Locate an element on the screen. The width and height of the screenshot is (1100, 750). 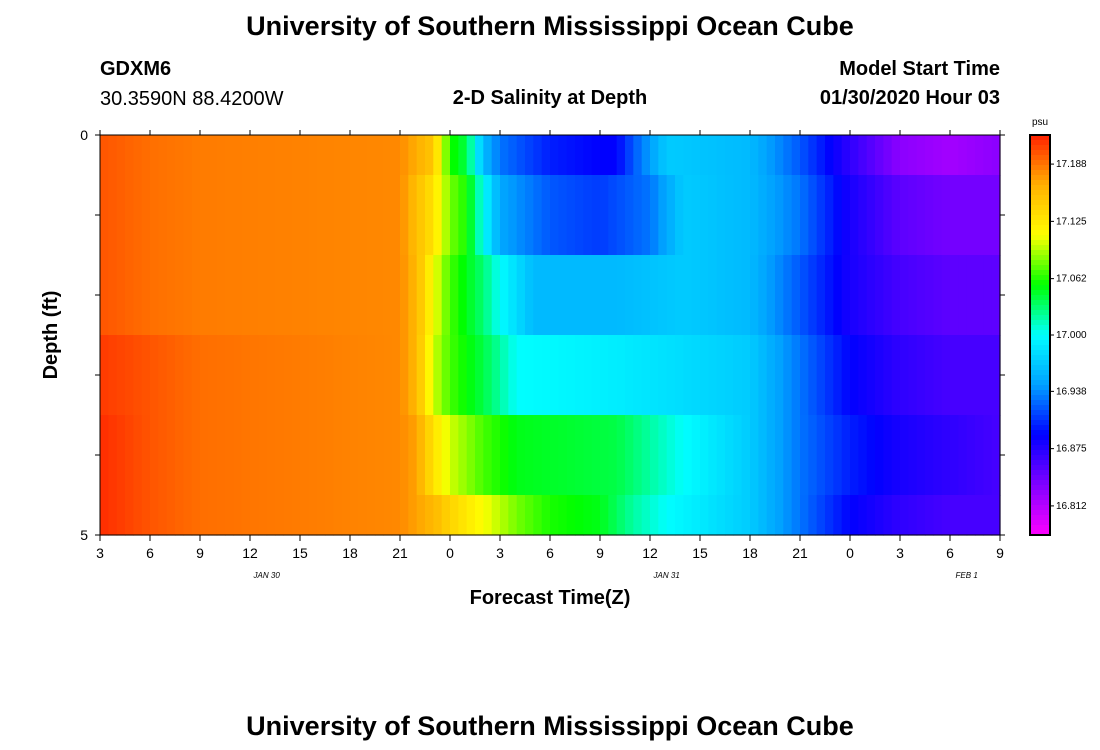
x-tick-label: 6 is located at coordinates (950, 553).